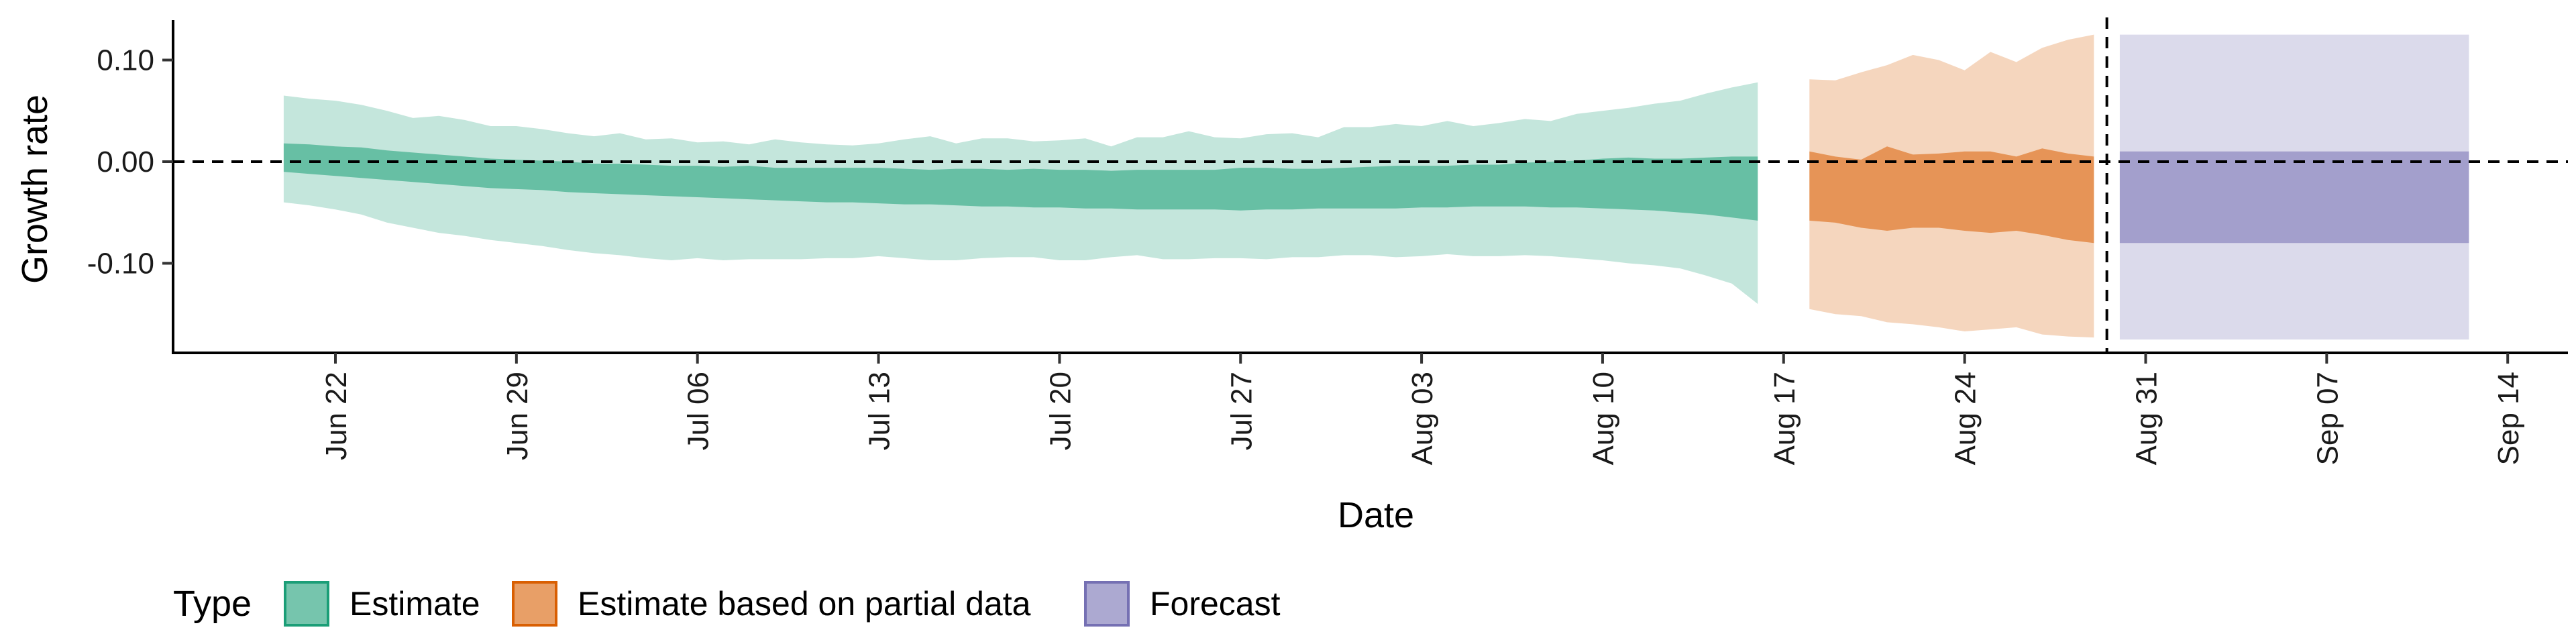 The height and width of the screenshot is (644, 2576). Describe the element at coordinates (2327, 418) in the screenshot. I see `x-tick-label: Sep 07` at that location.